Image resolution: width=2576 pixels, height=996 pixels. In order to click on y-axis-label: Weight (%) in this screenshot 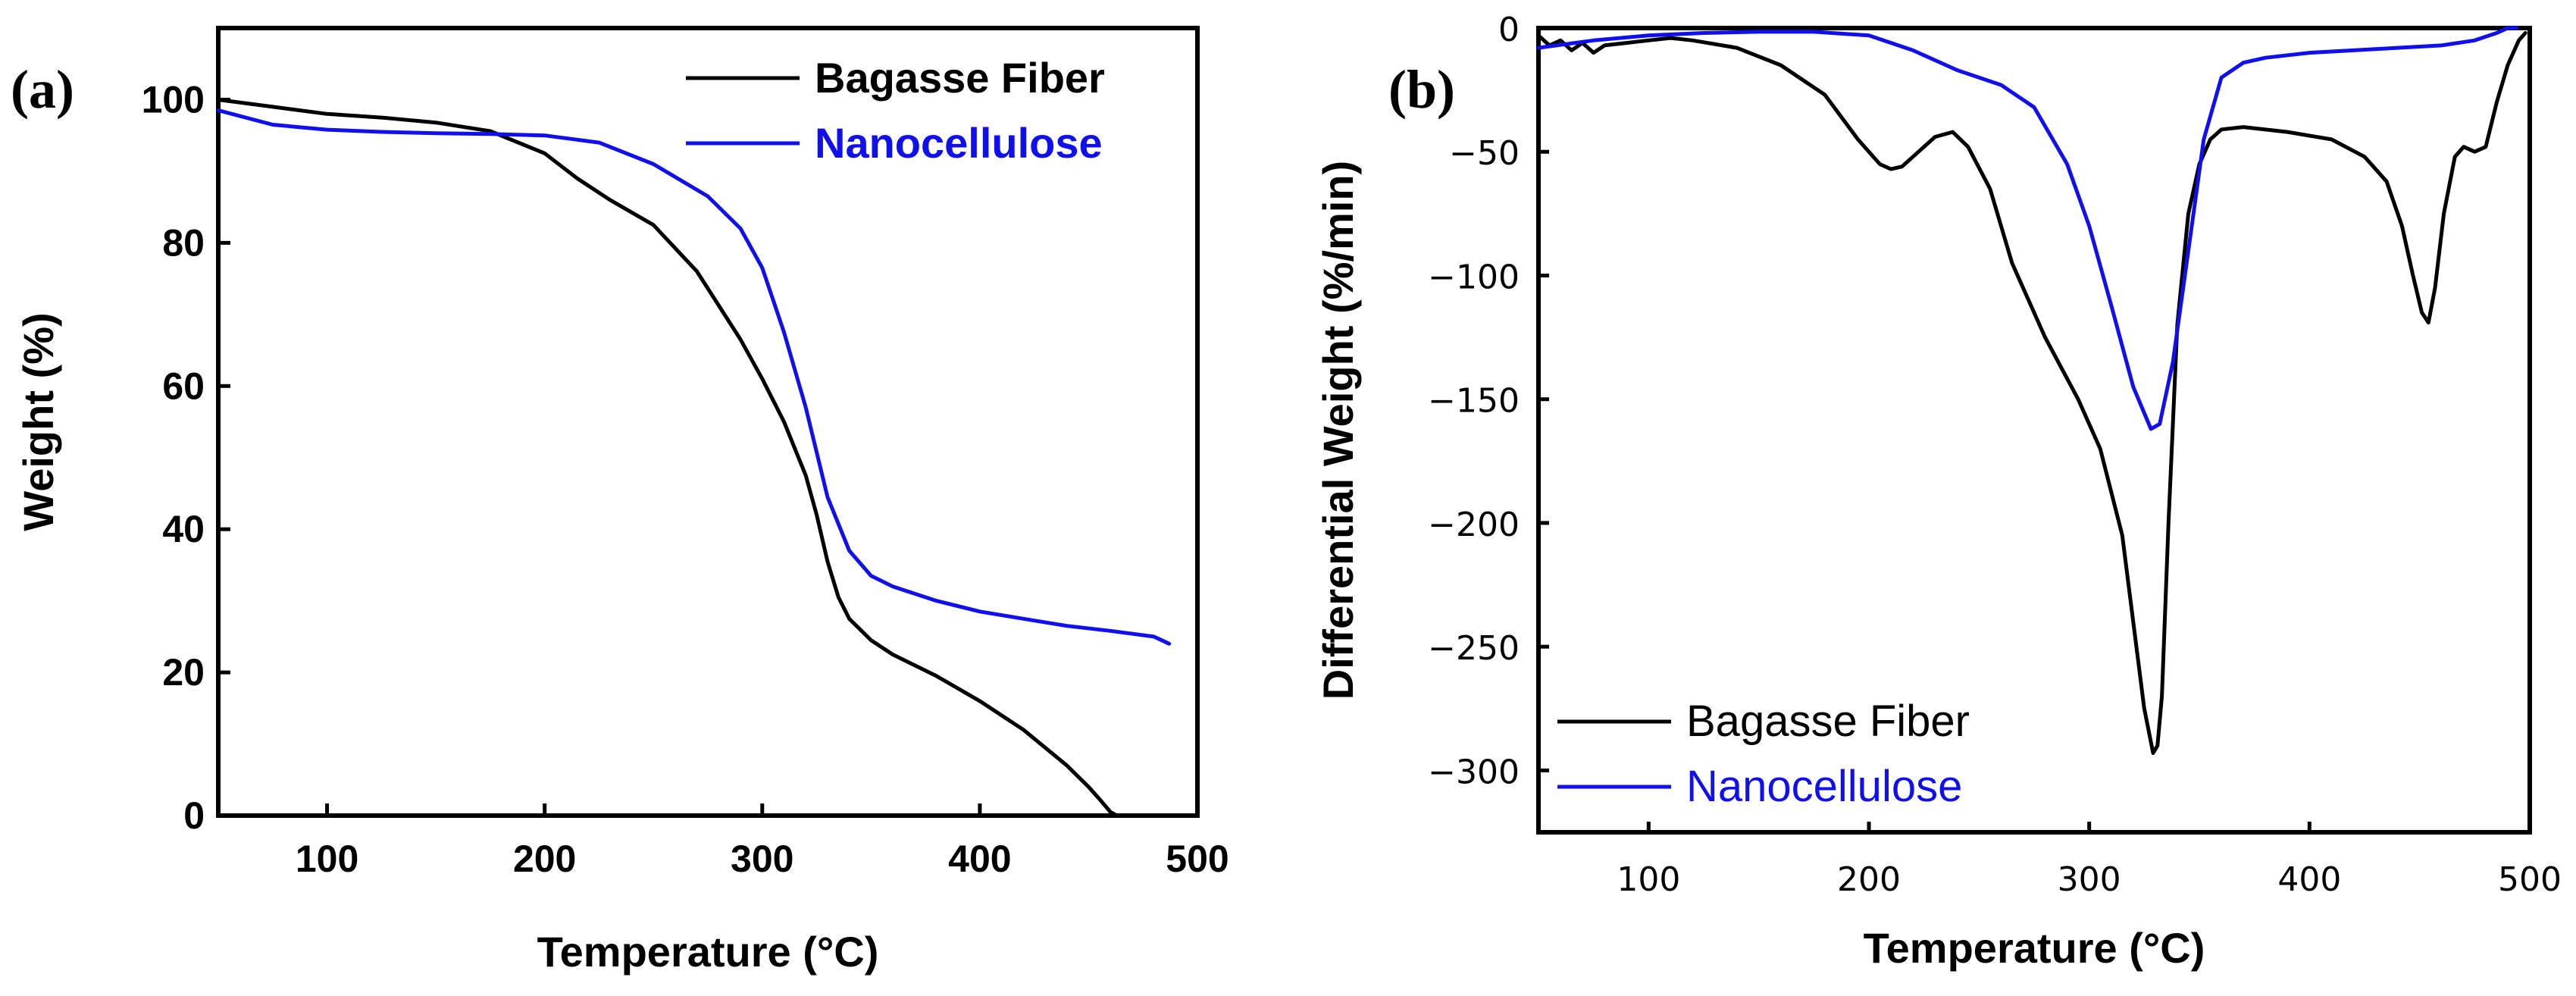, I will do `click(38, 421)`.